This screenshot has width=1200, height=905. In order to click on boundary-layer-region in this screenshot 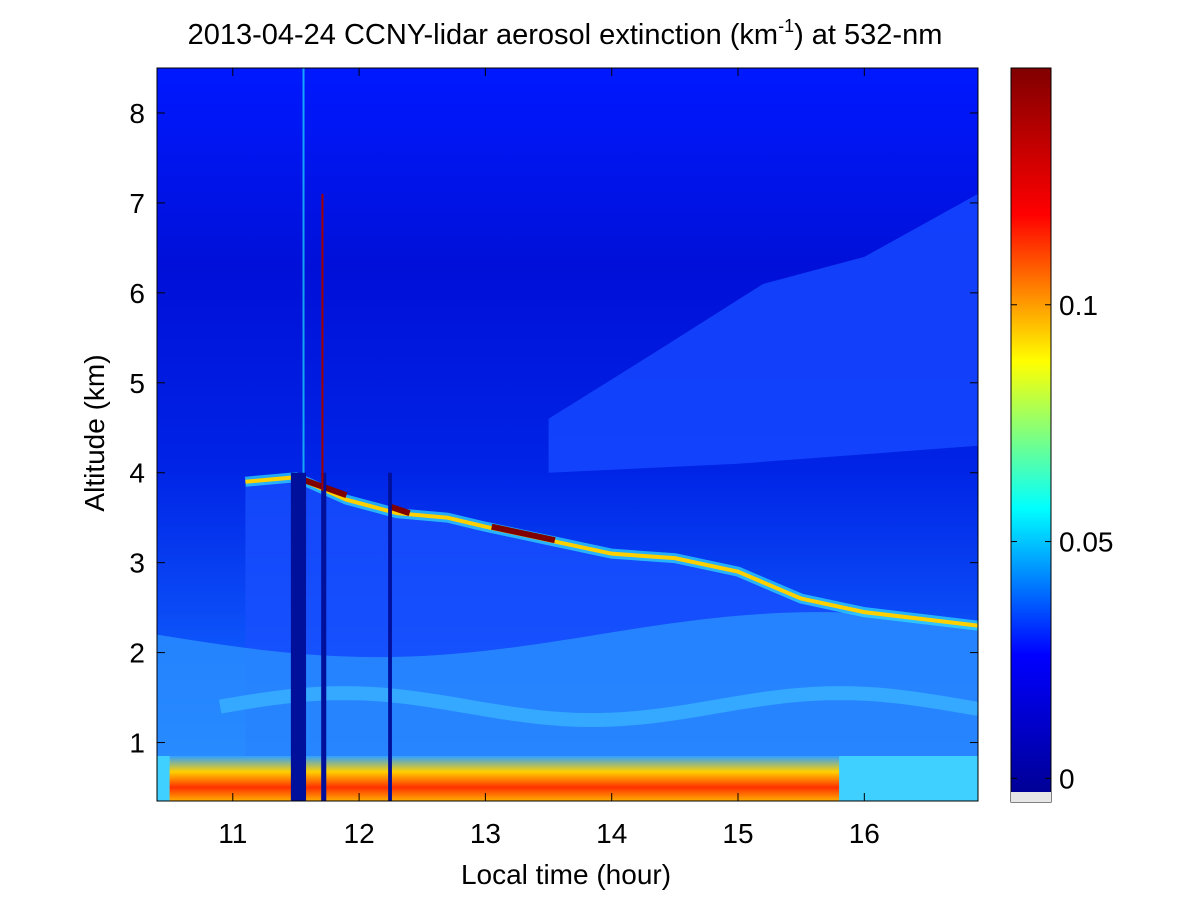, I will do `click(567, 706)`.